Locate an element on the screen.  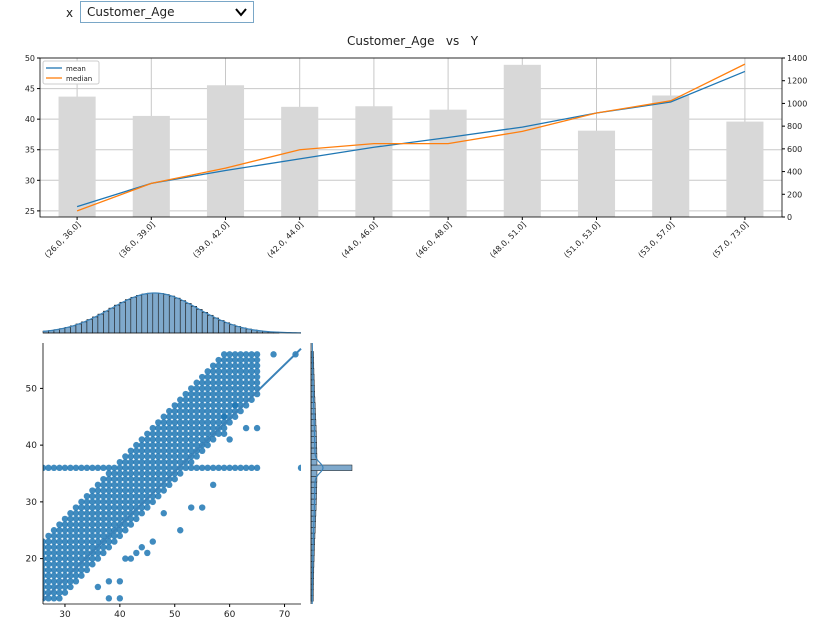
left-tick-label: 35 is located at coordinates (30, 150).